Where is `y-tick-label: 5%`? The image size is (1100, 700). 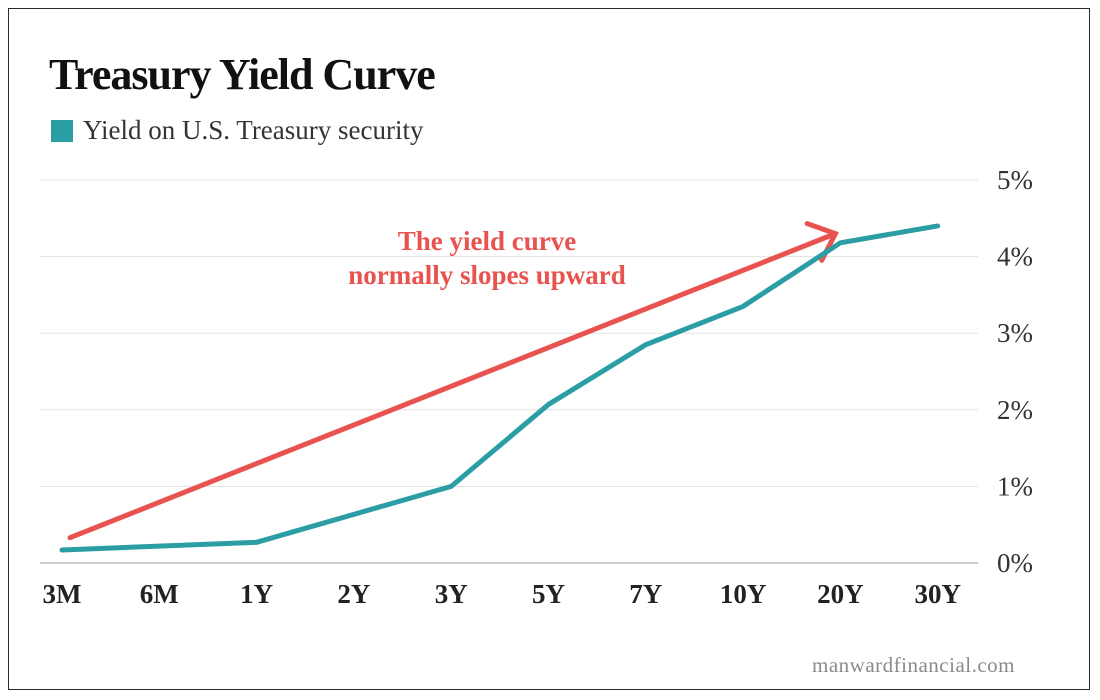 y-tick-label: 5% is located at coordinates (1015, 180).